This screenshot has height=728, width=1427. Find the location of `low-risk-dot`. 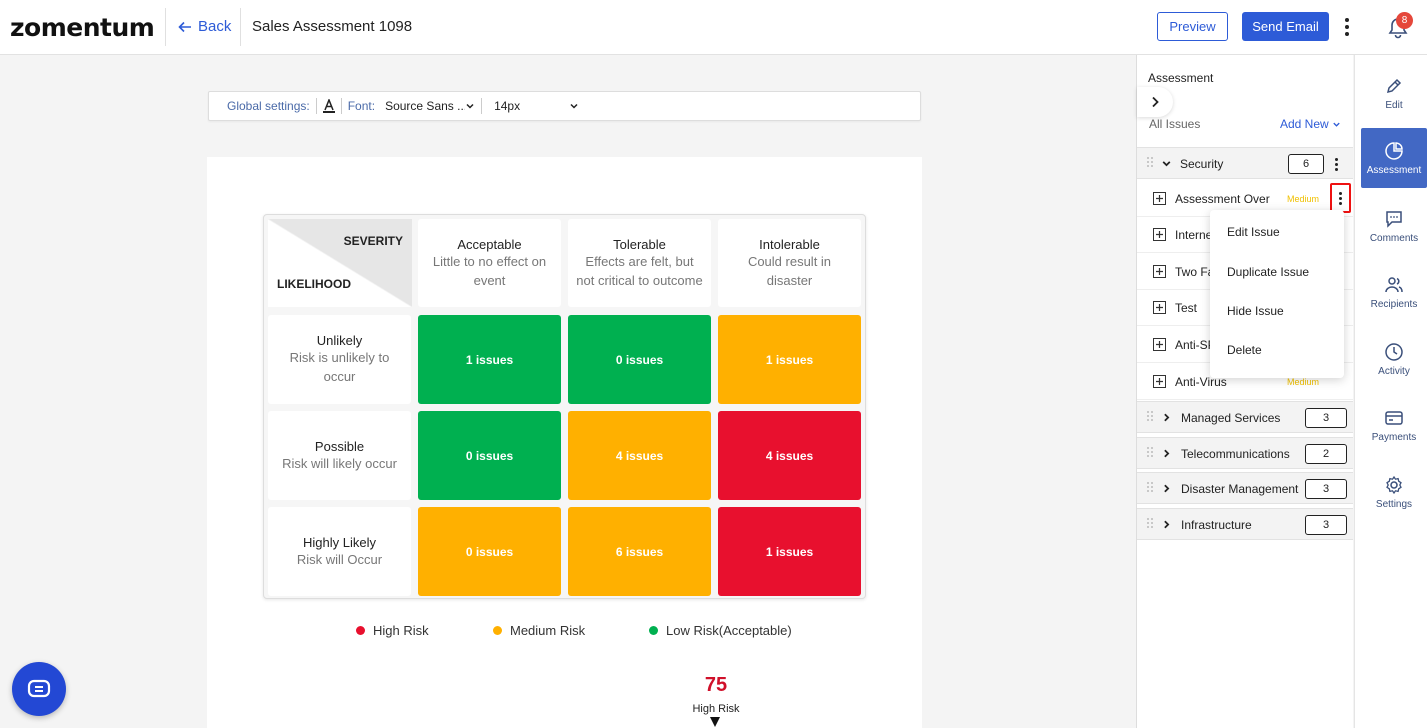

low-risk-dot is located at coordinates (653, 630).